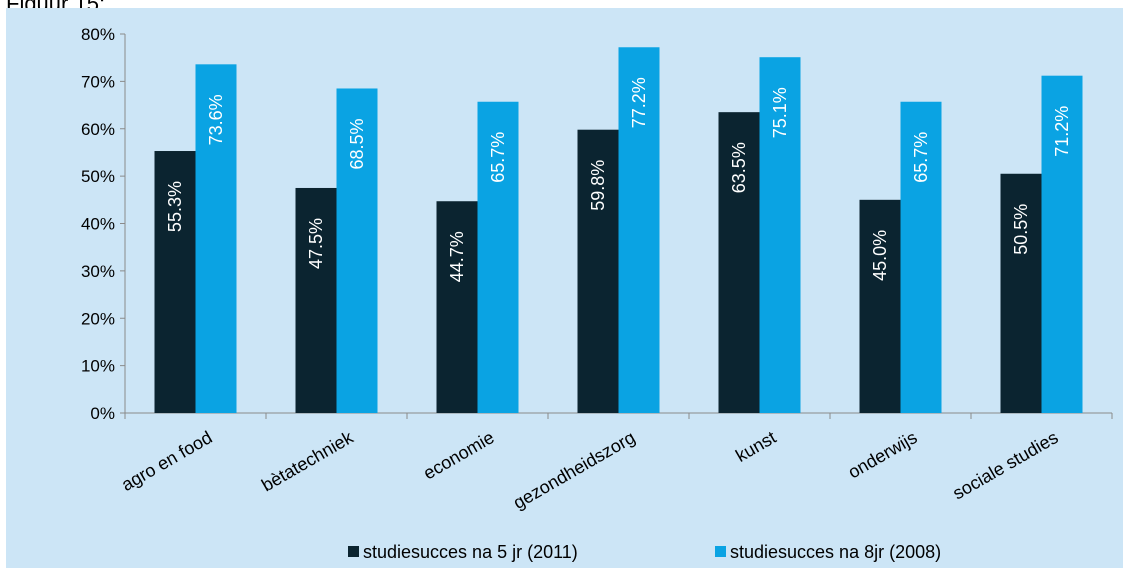 This screenshot has height=568, width=1131. What do you see at coordinates (880, 255) in the screenshot?
I see `data-label: 45.0%` at bounding box center [880, 255].